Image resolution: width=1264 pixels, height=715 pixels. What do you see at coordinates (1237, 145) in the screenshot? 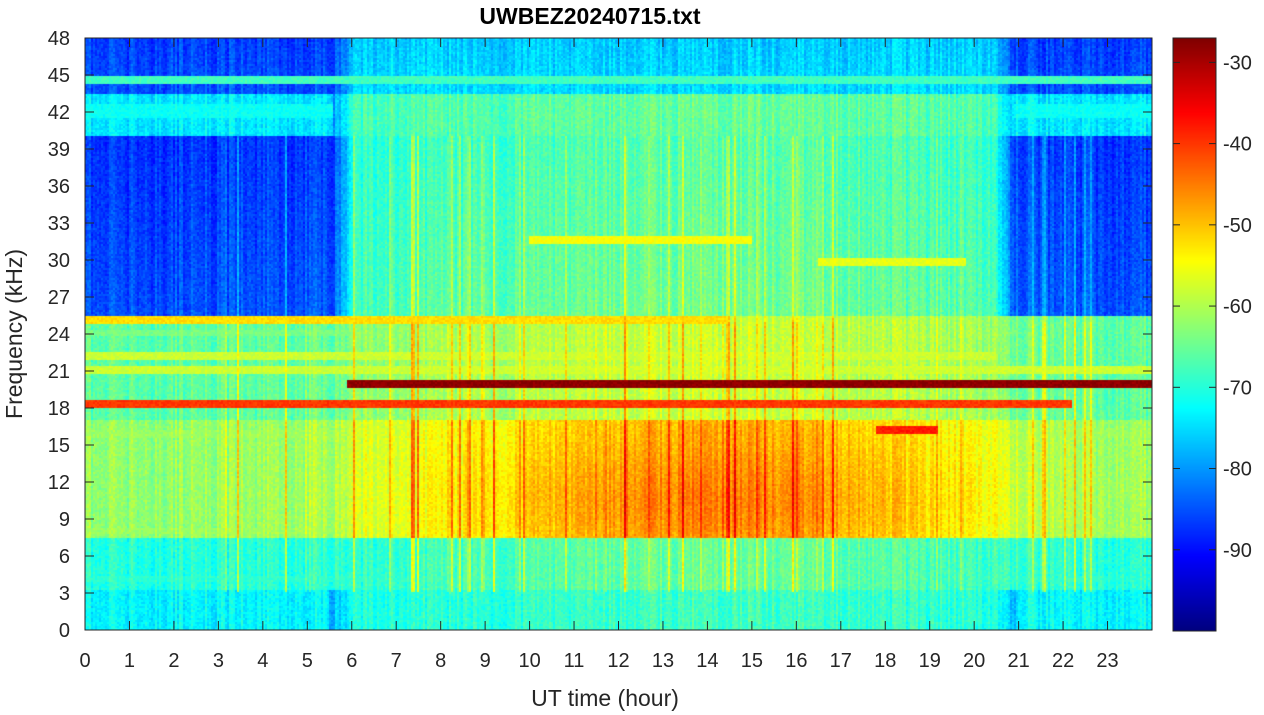
I see `colorbar-tick-label: -40` at bounding box center [1237, 145].